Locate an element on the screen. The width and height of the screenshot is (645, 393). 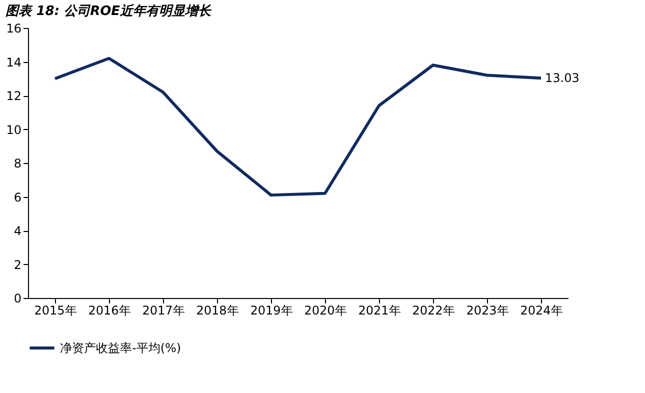
y-tick-label: 8 is located at coordinates (18, 163).